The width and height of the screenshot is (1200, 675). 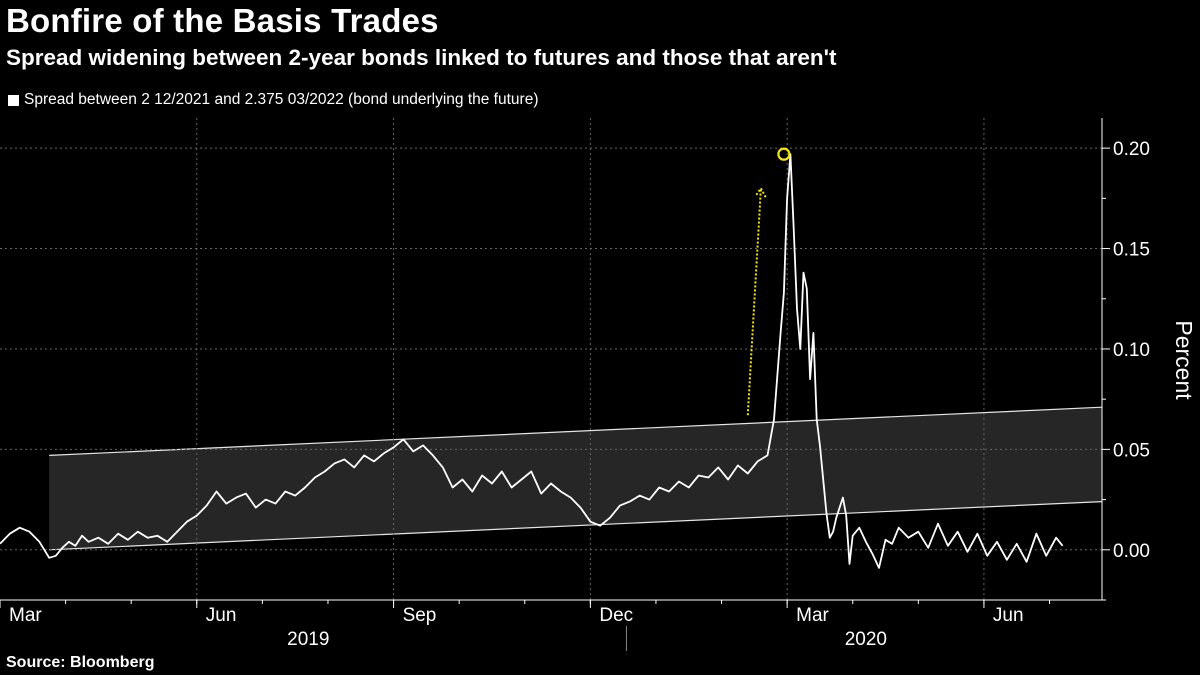 I want to click on x-tick-label: Sep, so click(x=420, y=615).